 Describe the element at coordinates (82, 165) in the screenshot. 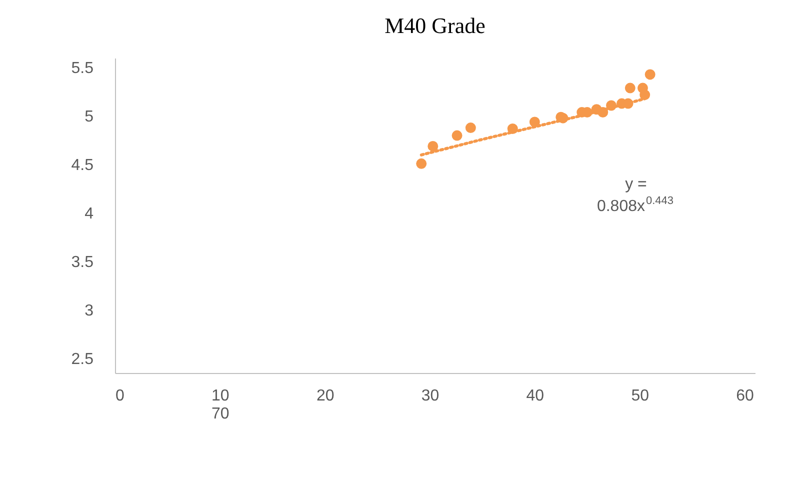

I see `y-tick-label: 4.5` at that location.